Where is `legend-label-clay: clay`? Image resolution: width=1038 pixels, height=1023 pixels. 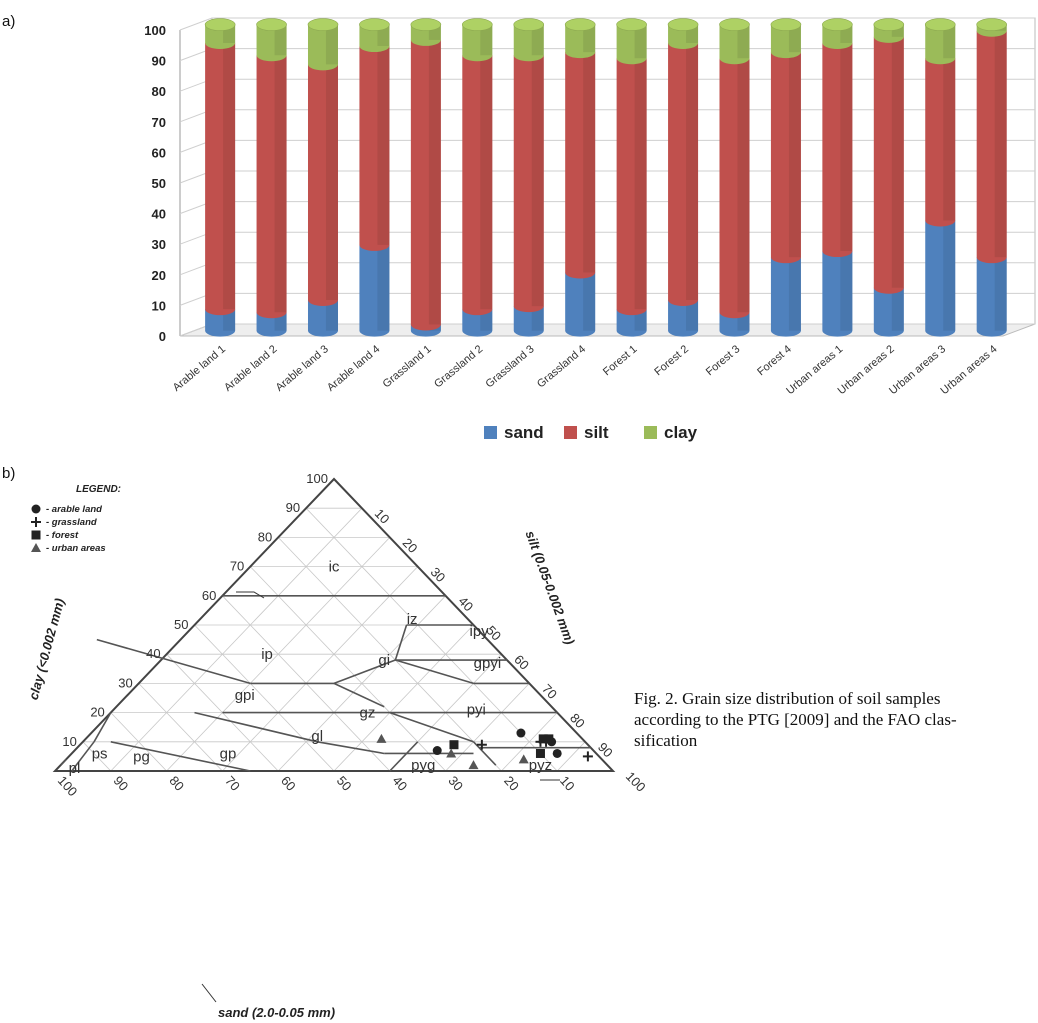 legend-label-clay: clay is located at coordinates (681, 432).